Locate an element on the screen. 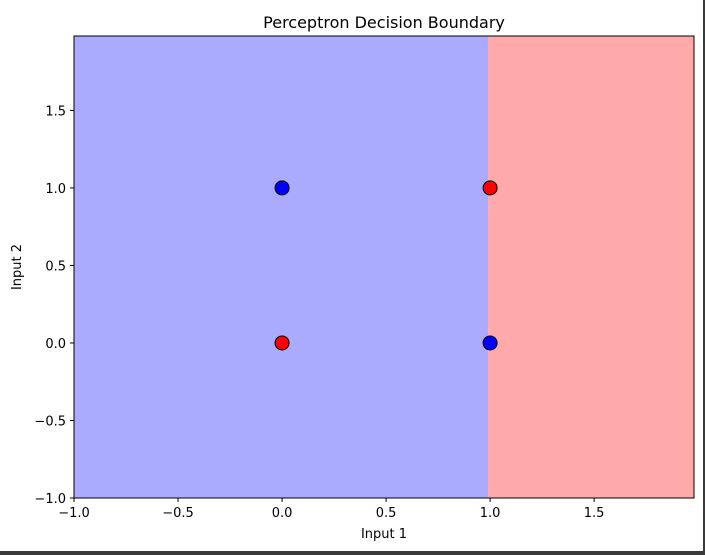  data-points is located at coordinates (386, 265).